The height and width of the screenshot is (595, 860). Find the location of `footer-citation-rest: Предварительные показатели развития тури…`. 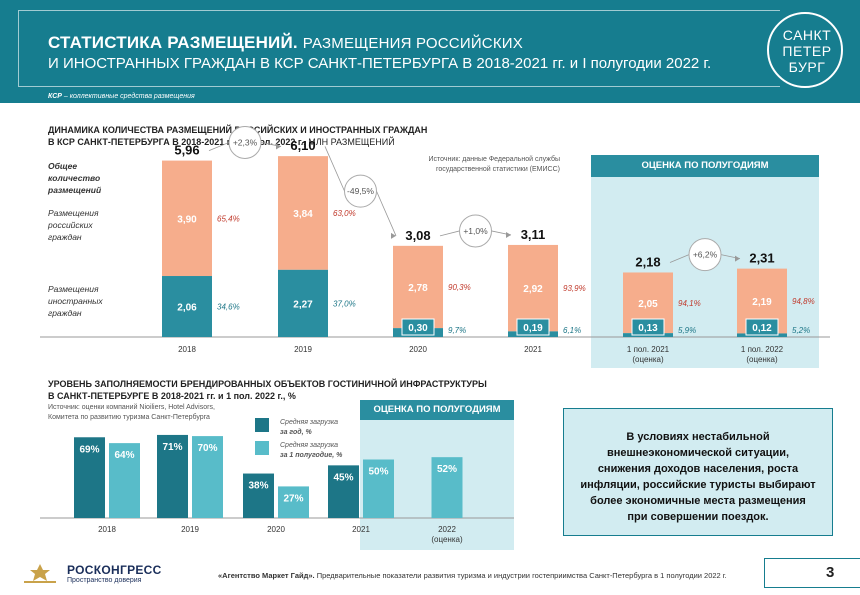

footer-citation-rest: Предварительные показатели развития тури… is located at coordinates (520, 575).